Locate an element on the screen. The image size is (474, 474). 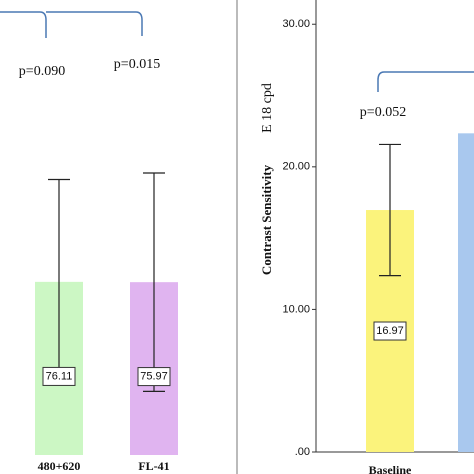
x-tick-label: 480+620 is located at coordinates (59, 466).